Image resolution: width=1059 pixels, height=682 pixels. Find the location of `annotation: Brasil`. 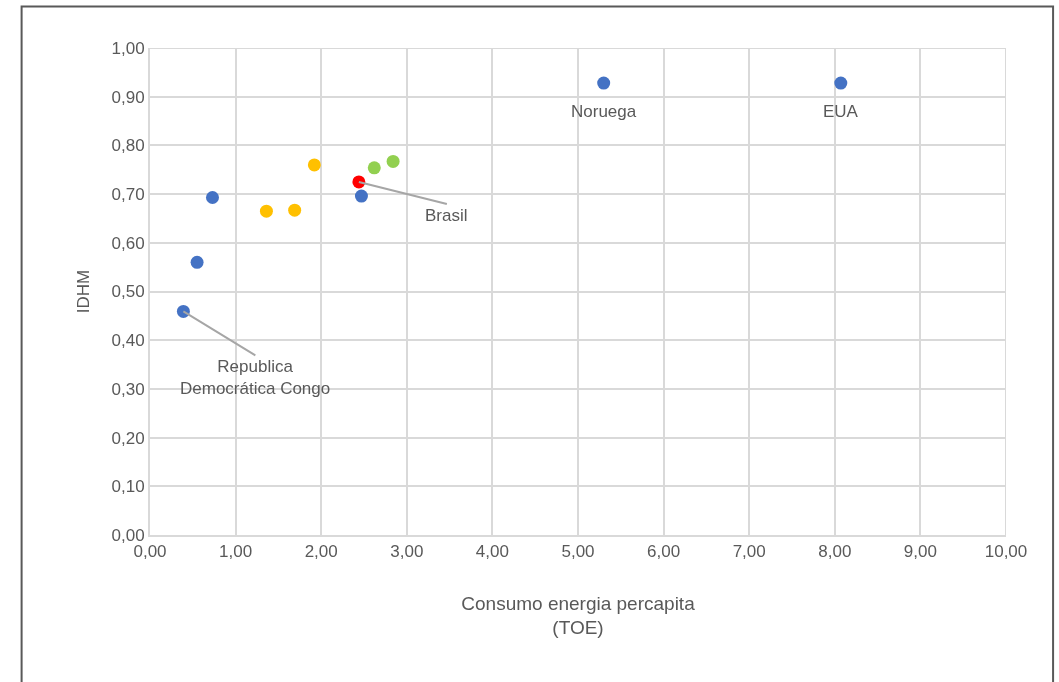

annotation: Brasil is located at coordinates (446, 215).